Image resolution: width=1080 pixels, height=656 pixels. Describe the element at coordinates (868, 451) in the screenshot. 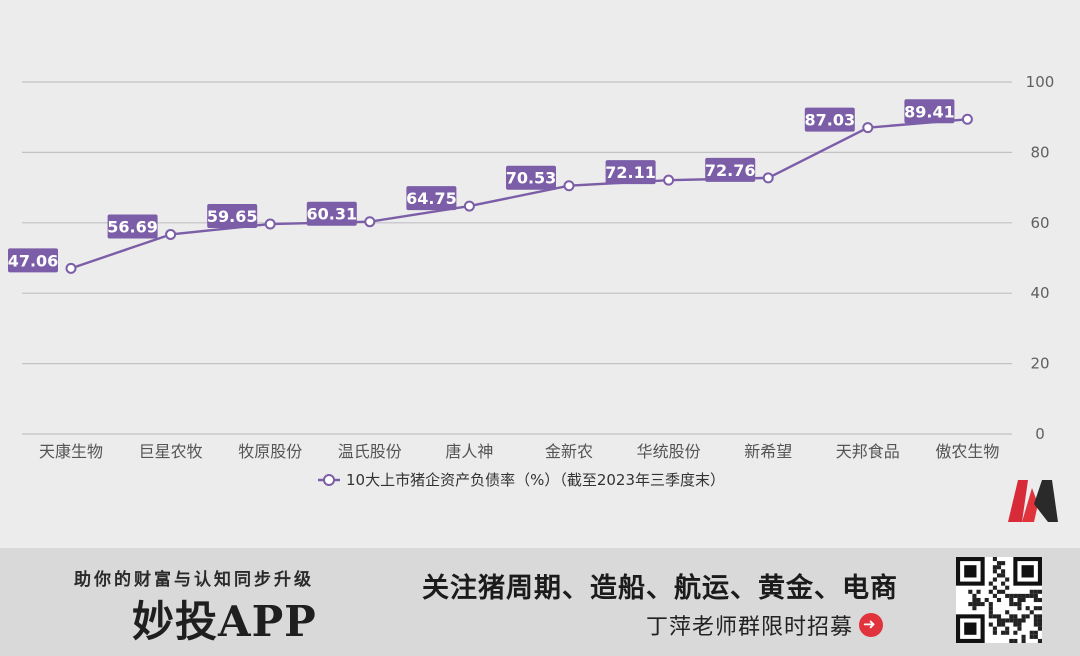

I see `x-tick-label: 天邦食品` at that location.